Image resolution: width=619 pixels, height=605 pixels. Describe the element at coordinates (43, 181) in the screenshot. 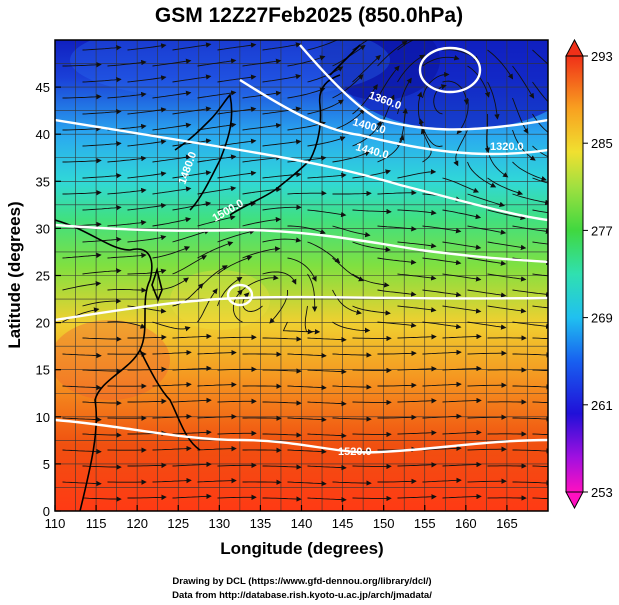

I see `y-tick-label: 35` at that location.